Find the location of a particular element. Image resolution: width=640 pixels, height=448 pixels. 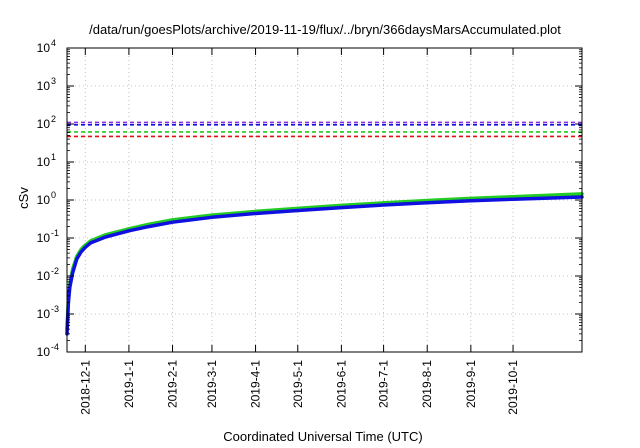

y-tick-exponent-label: 3 is located at coordinates (53, 81).